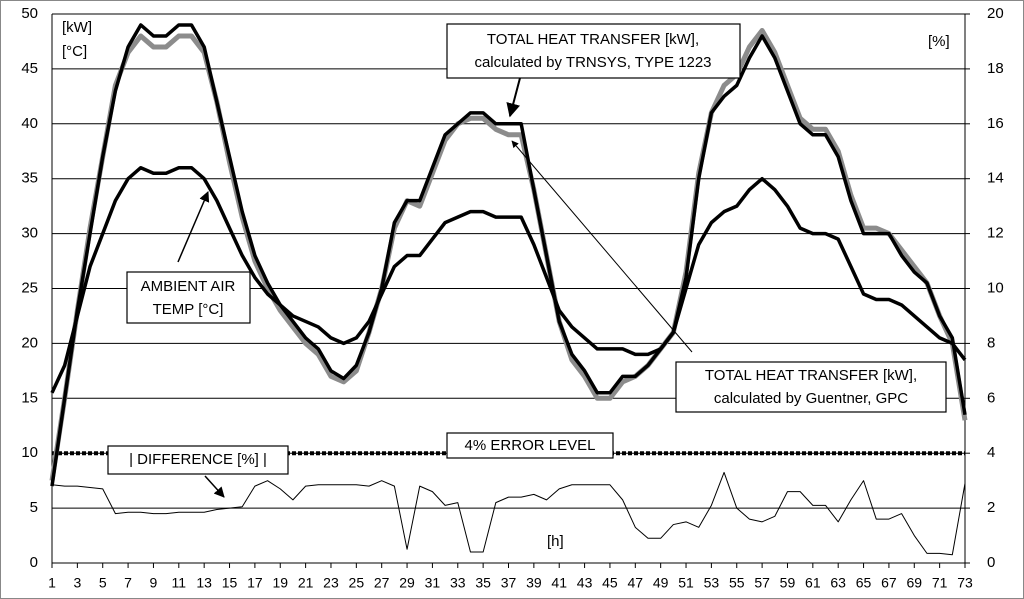  I want to click on x-tick-label: 25, so click(357, 583).